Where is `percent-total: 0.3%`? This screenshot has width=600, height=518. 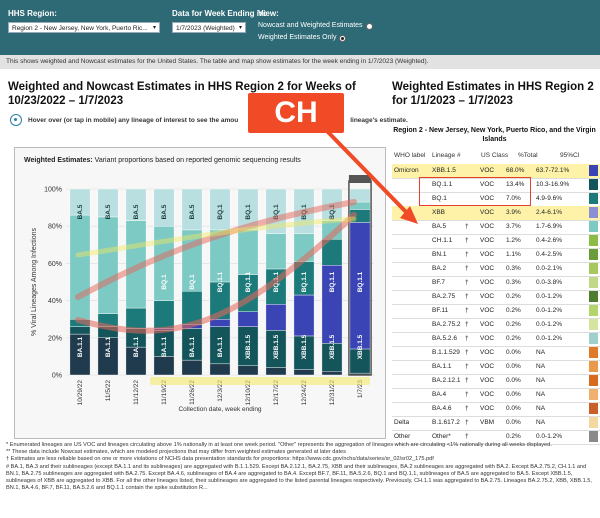
percent-total: 0.3% is located at coordinates (513, 282).